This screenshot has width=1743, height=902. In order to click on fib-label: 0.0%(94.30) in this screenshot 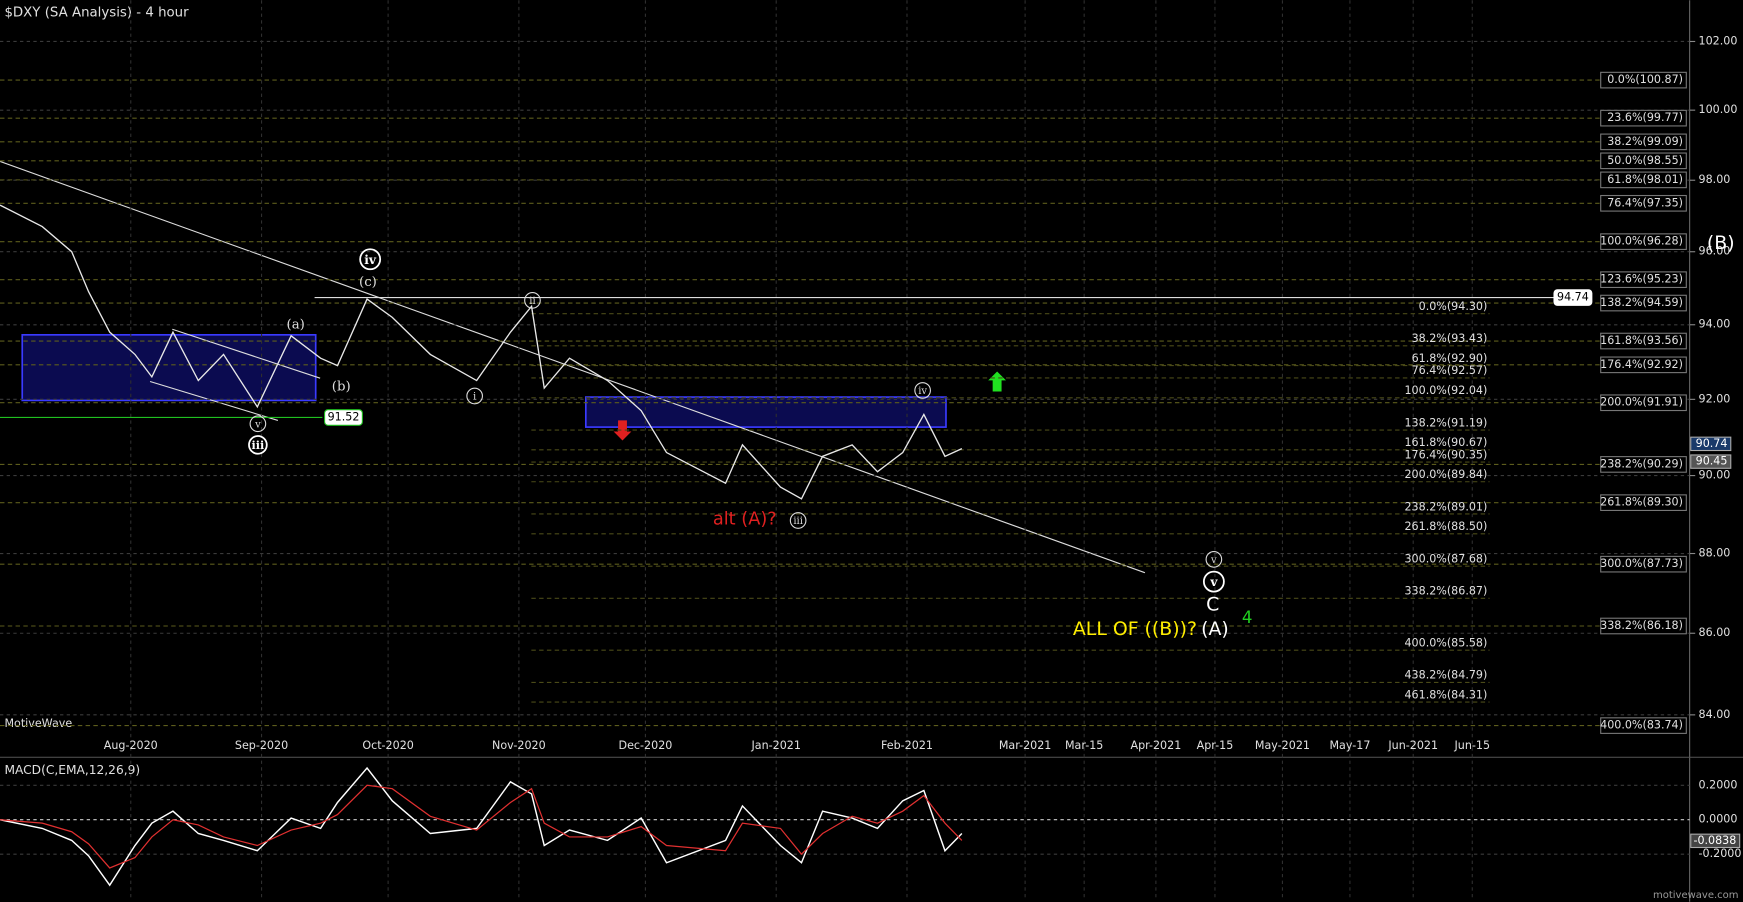, I will do `click(1453, 306)`.